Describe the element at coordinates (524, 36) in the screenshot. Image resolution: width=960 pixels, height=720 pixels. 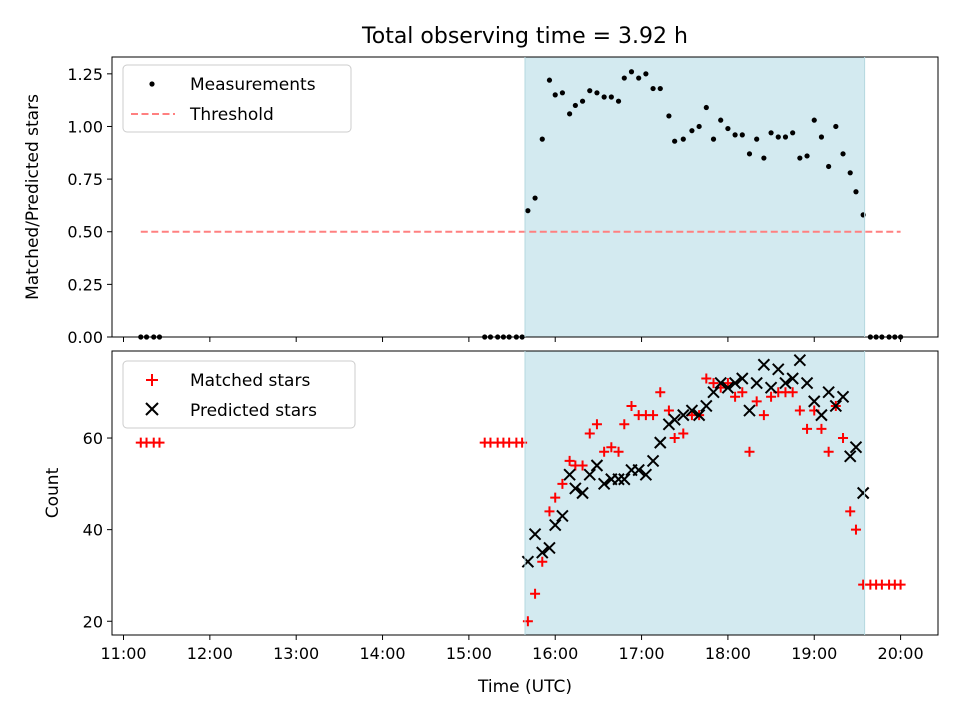
I see `figure-title: Total observing time = 3.92 h` at that location.